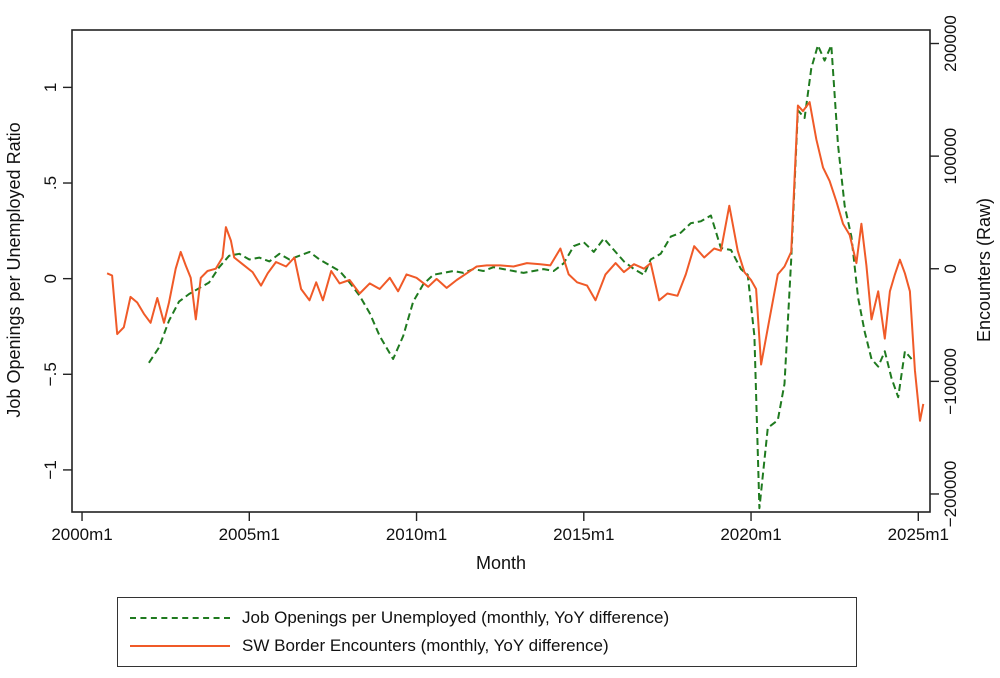  I want to click on solid-line-icon, so click(180, 646).